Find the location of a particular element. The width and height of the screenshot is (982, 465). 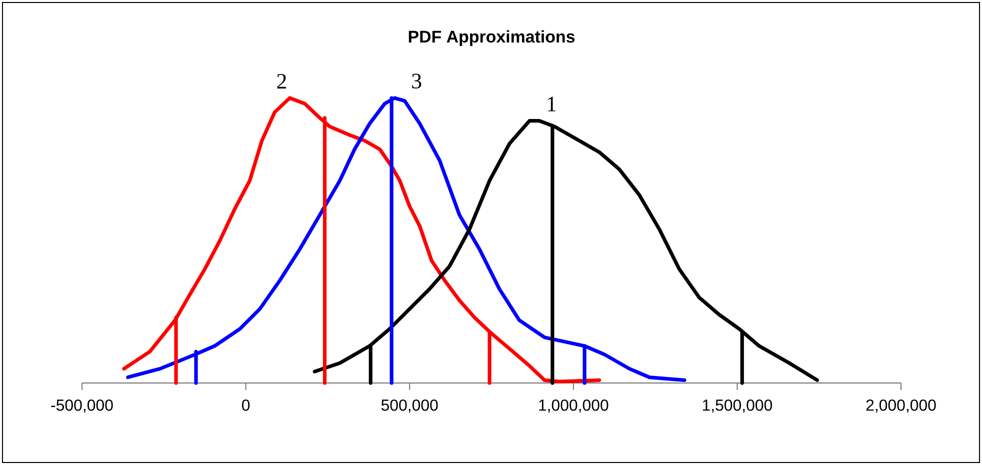

x-tick-label: 2,000,000 is located at coordinates (901, 406).